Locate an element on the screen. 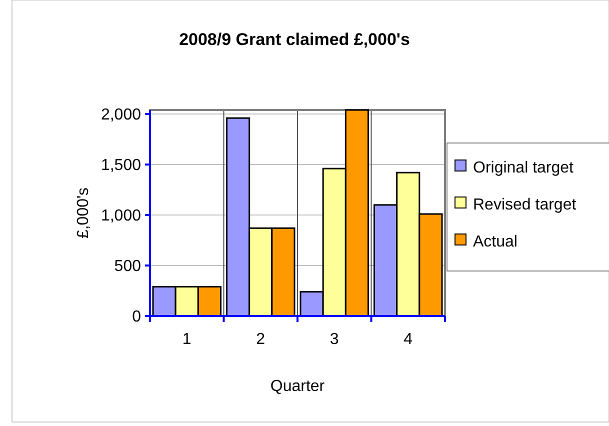 The width and height of the screenshot is (609, 426). x-tick-label: 4 is located at coordinates (408, 339).